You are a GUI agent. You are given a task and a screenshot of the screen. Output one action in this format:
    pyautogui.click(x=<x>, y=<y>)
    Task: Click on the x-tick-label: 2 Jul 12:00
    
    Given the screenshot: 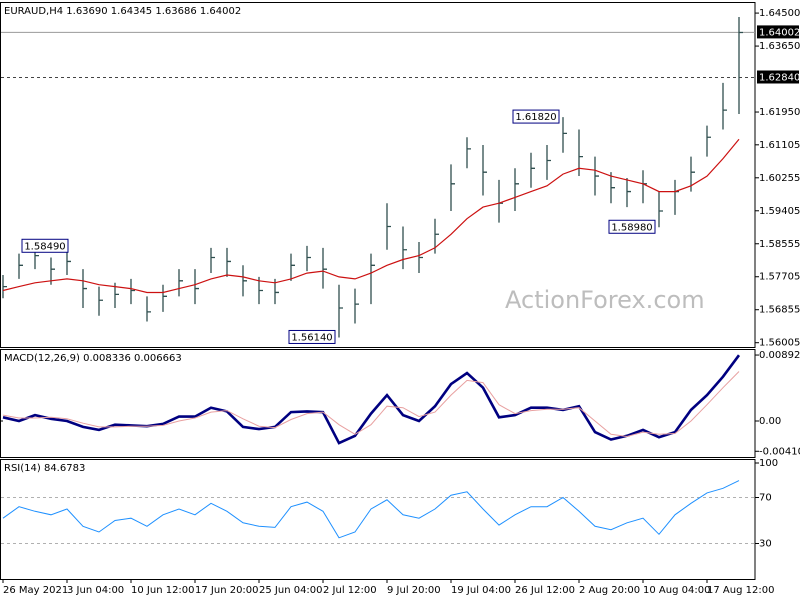 What is the action you would take?
    pyautogui.click(x=350, y=590)
    